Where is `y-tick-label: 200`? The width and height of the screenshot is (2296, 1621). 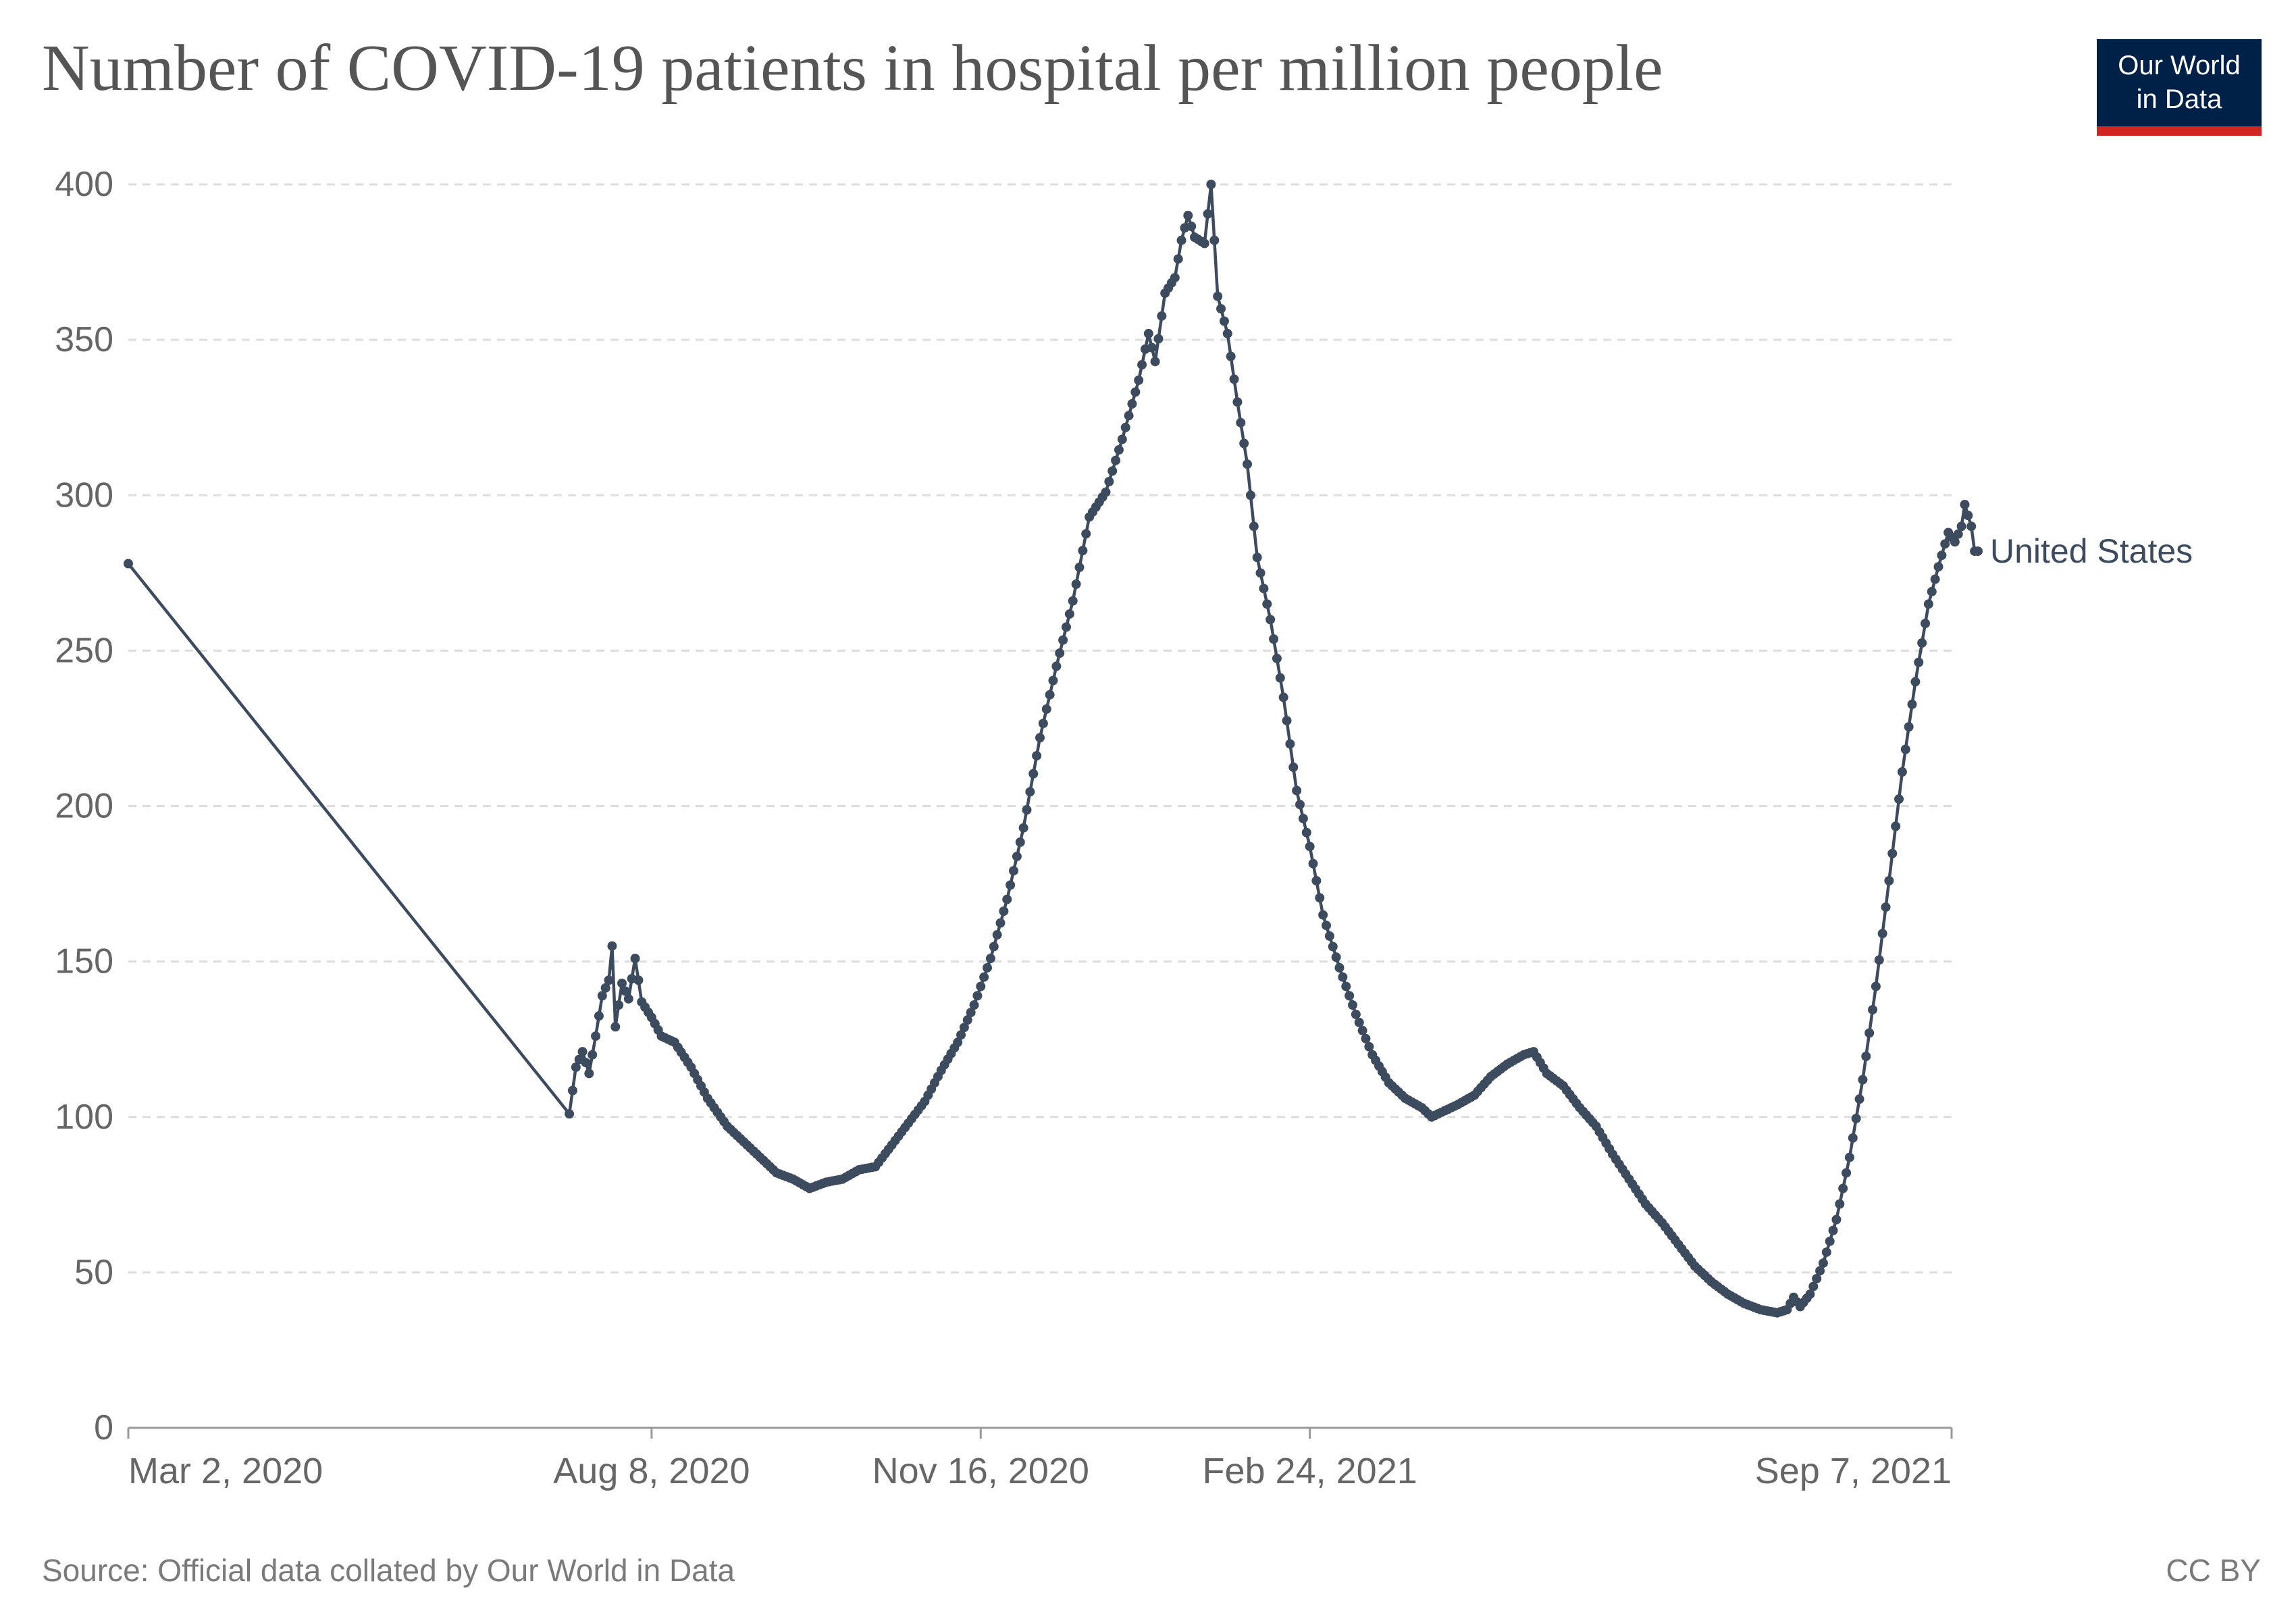 y-tick-label: 200 is located at coordinates (84, 806).